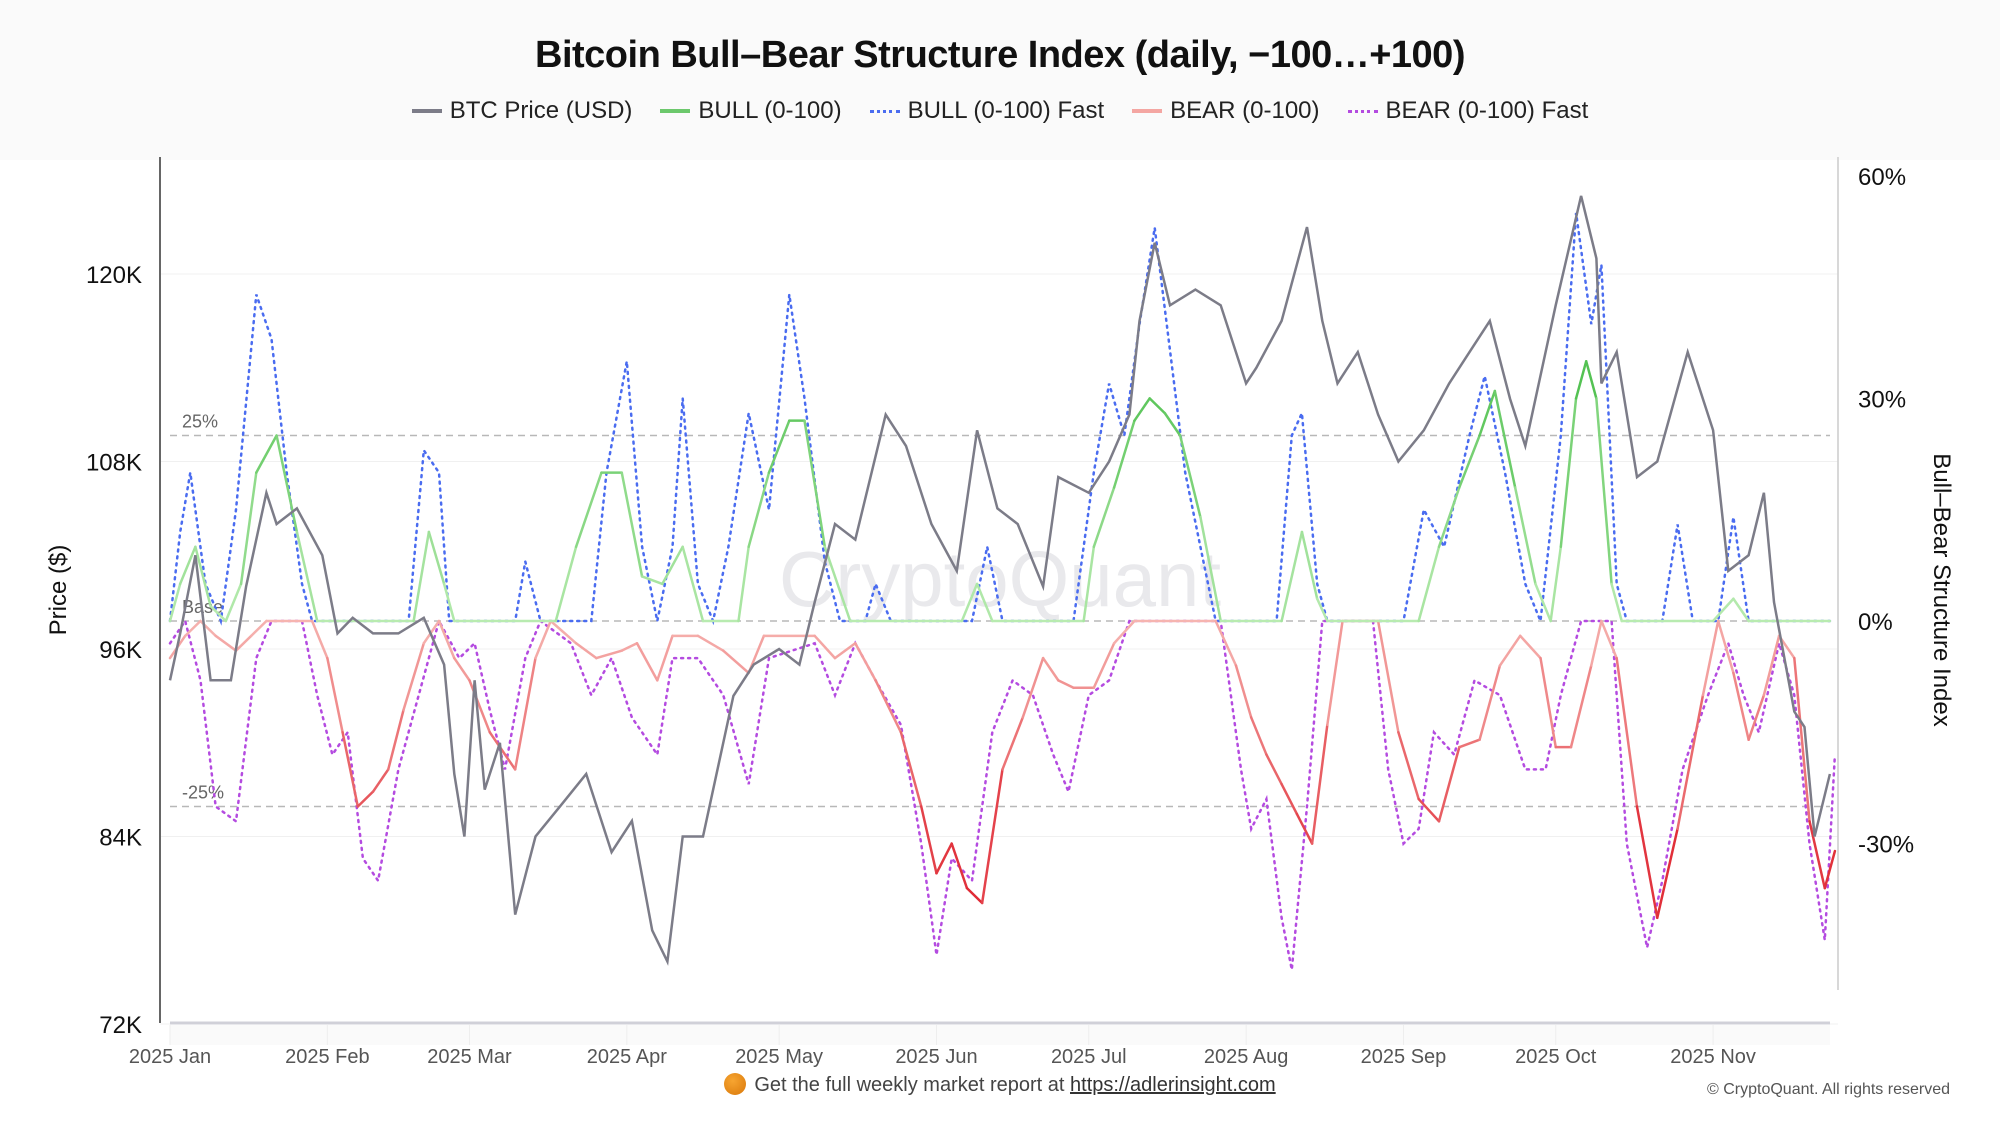  What do you see at coordinates (1467, 111) in the screenshot?
I see `legend-item-bear-fast: BEAR (0-100) Fast` at bounding box center [1467, 111].